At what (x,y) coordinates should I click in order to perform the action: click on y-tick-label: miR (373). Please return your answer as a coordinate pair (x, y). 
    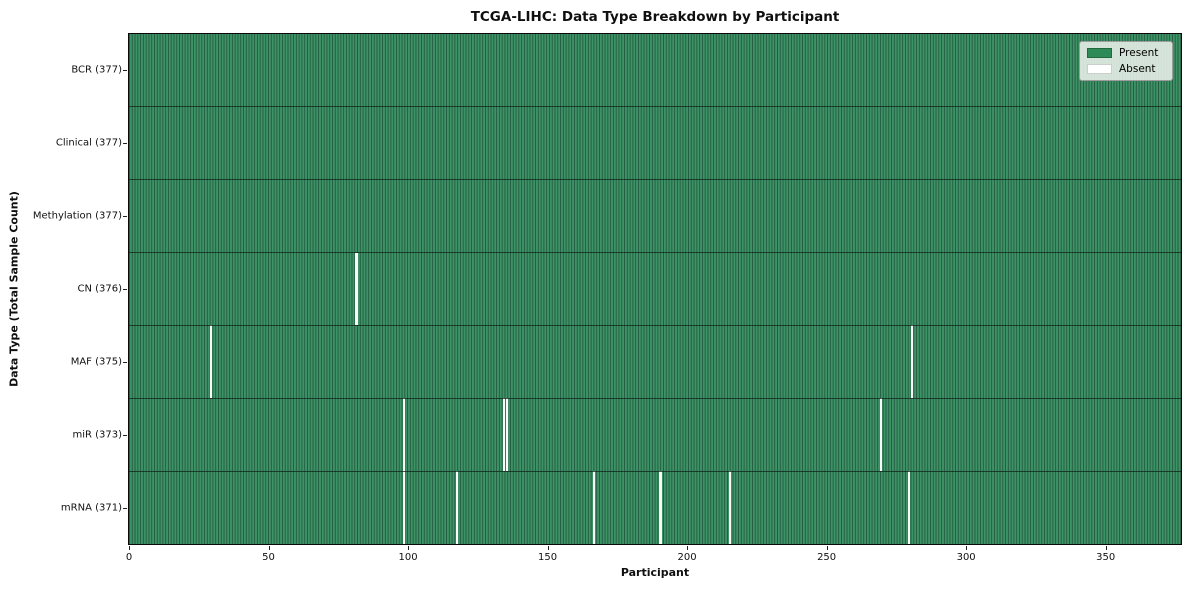
    Looking at the image, I should click on (97, 435).